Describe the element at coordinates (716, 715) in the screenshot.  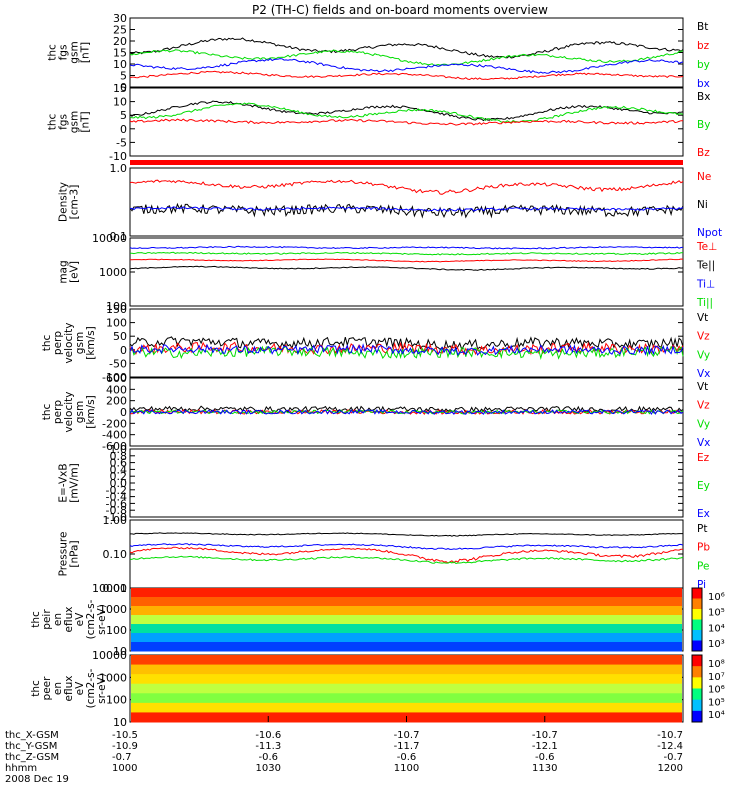
I see `colorbar-tick-label: 10⁴` at that location.